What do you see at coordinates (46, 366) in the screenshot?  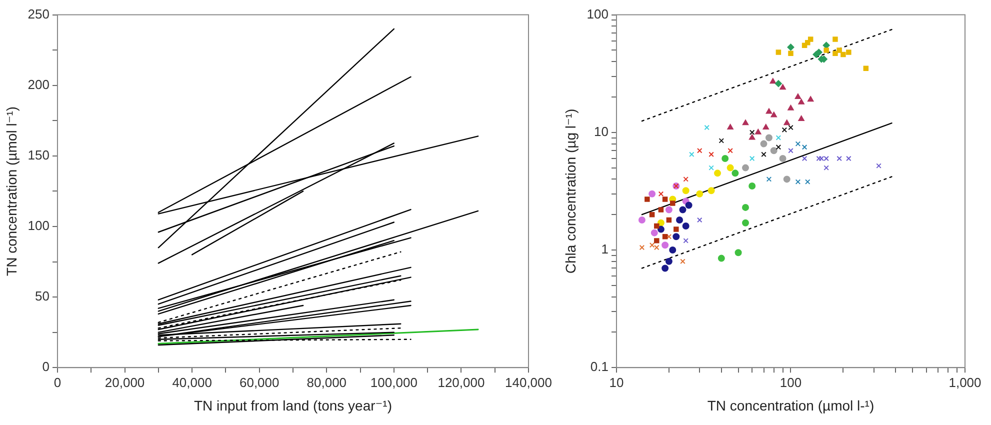 I see `y-tick-label: 0` at bounding box center [46, 366].